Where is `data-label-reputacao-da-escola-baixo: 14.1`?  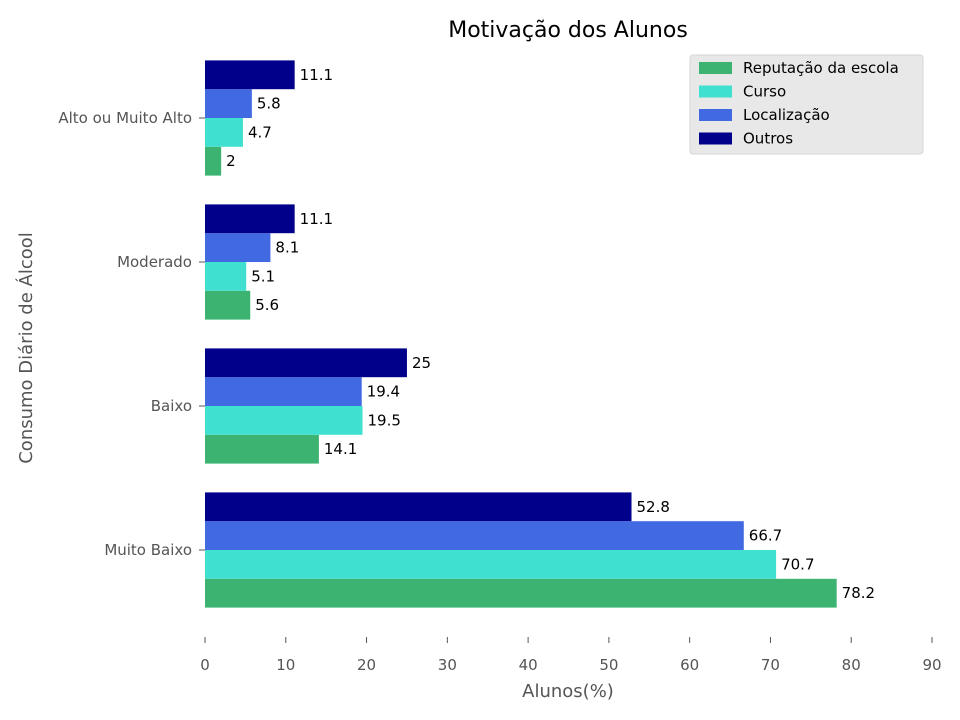
data-label-reputacao-da-escola-baixo: 14.1 is located at coordinates (340, 449).